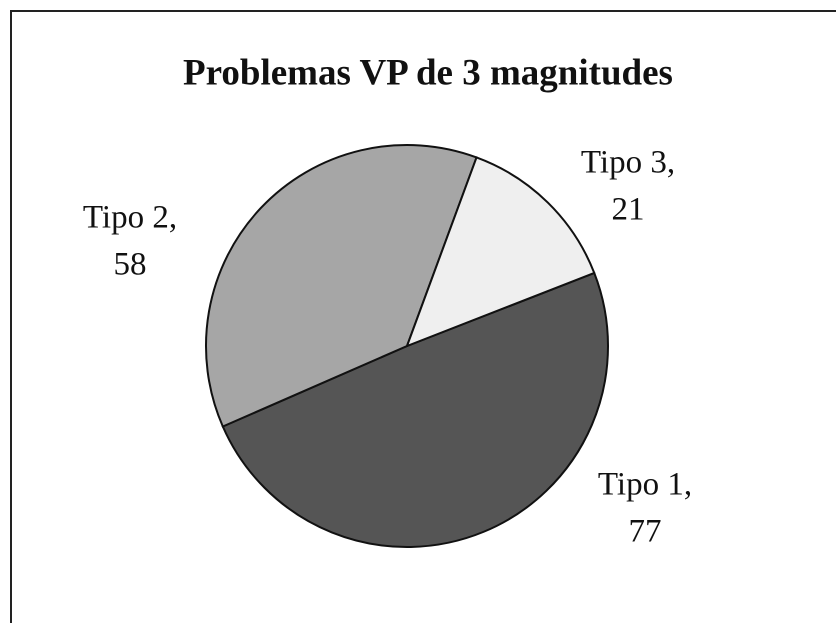  What do you see at coordinates (645, 485) in the screenshot?
I see `slice-label: Tipo 1,` at bounding box center [645, 485].